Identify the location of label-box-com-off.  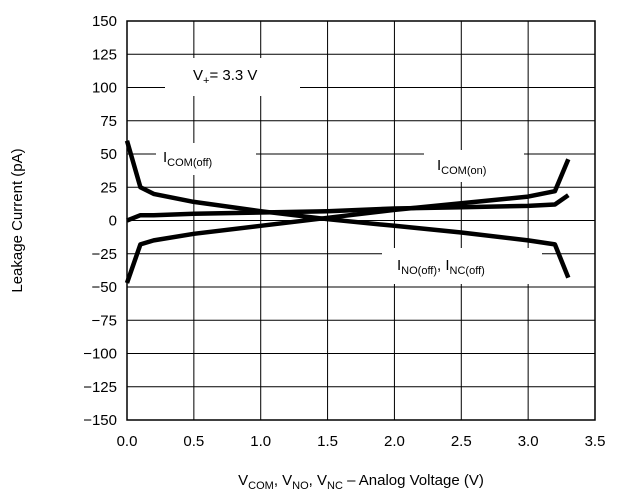
(206, 159).